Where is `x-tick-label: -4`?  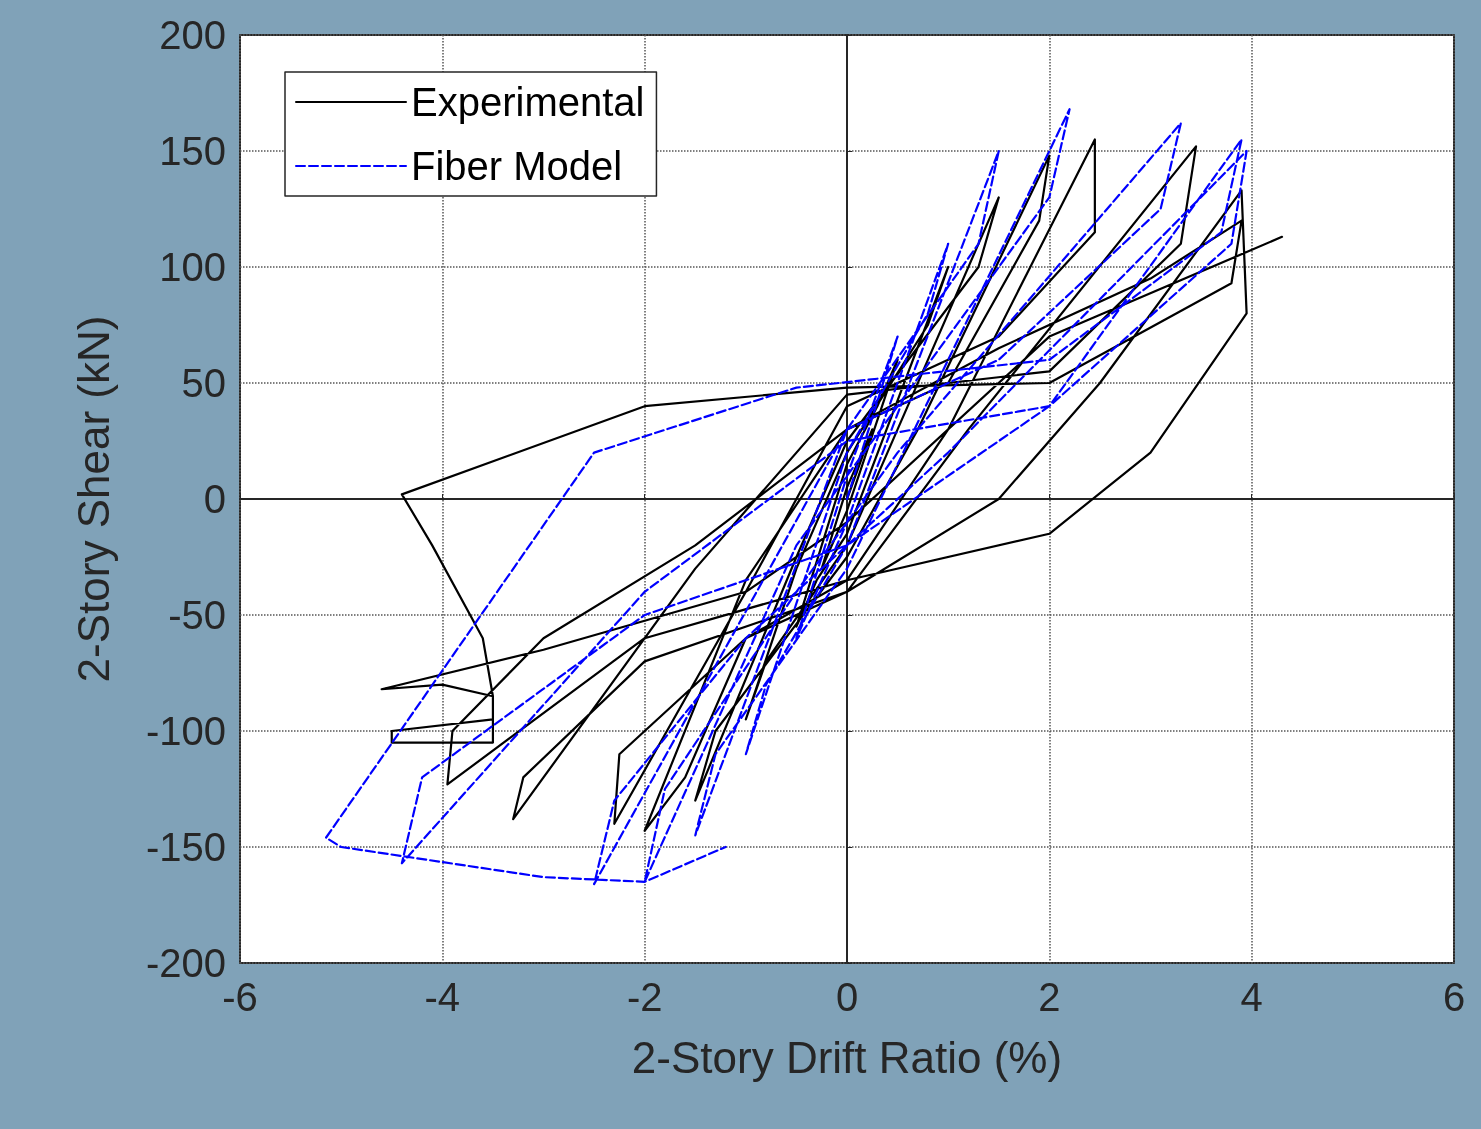 x-tick-label: -4 is located at coordinates (442, 997).